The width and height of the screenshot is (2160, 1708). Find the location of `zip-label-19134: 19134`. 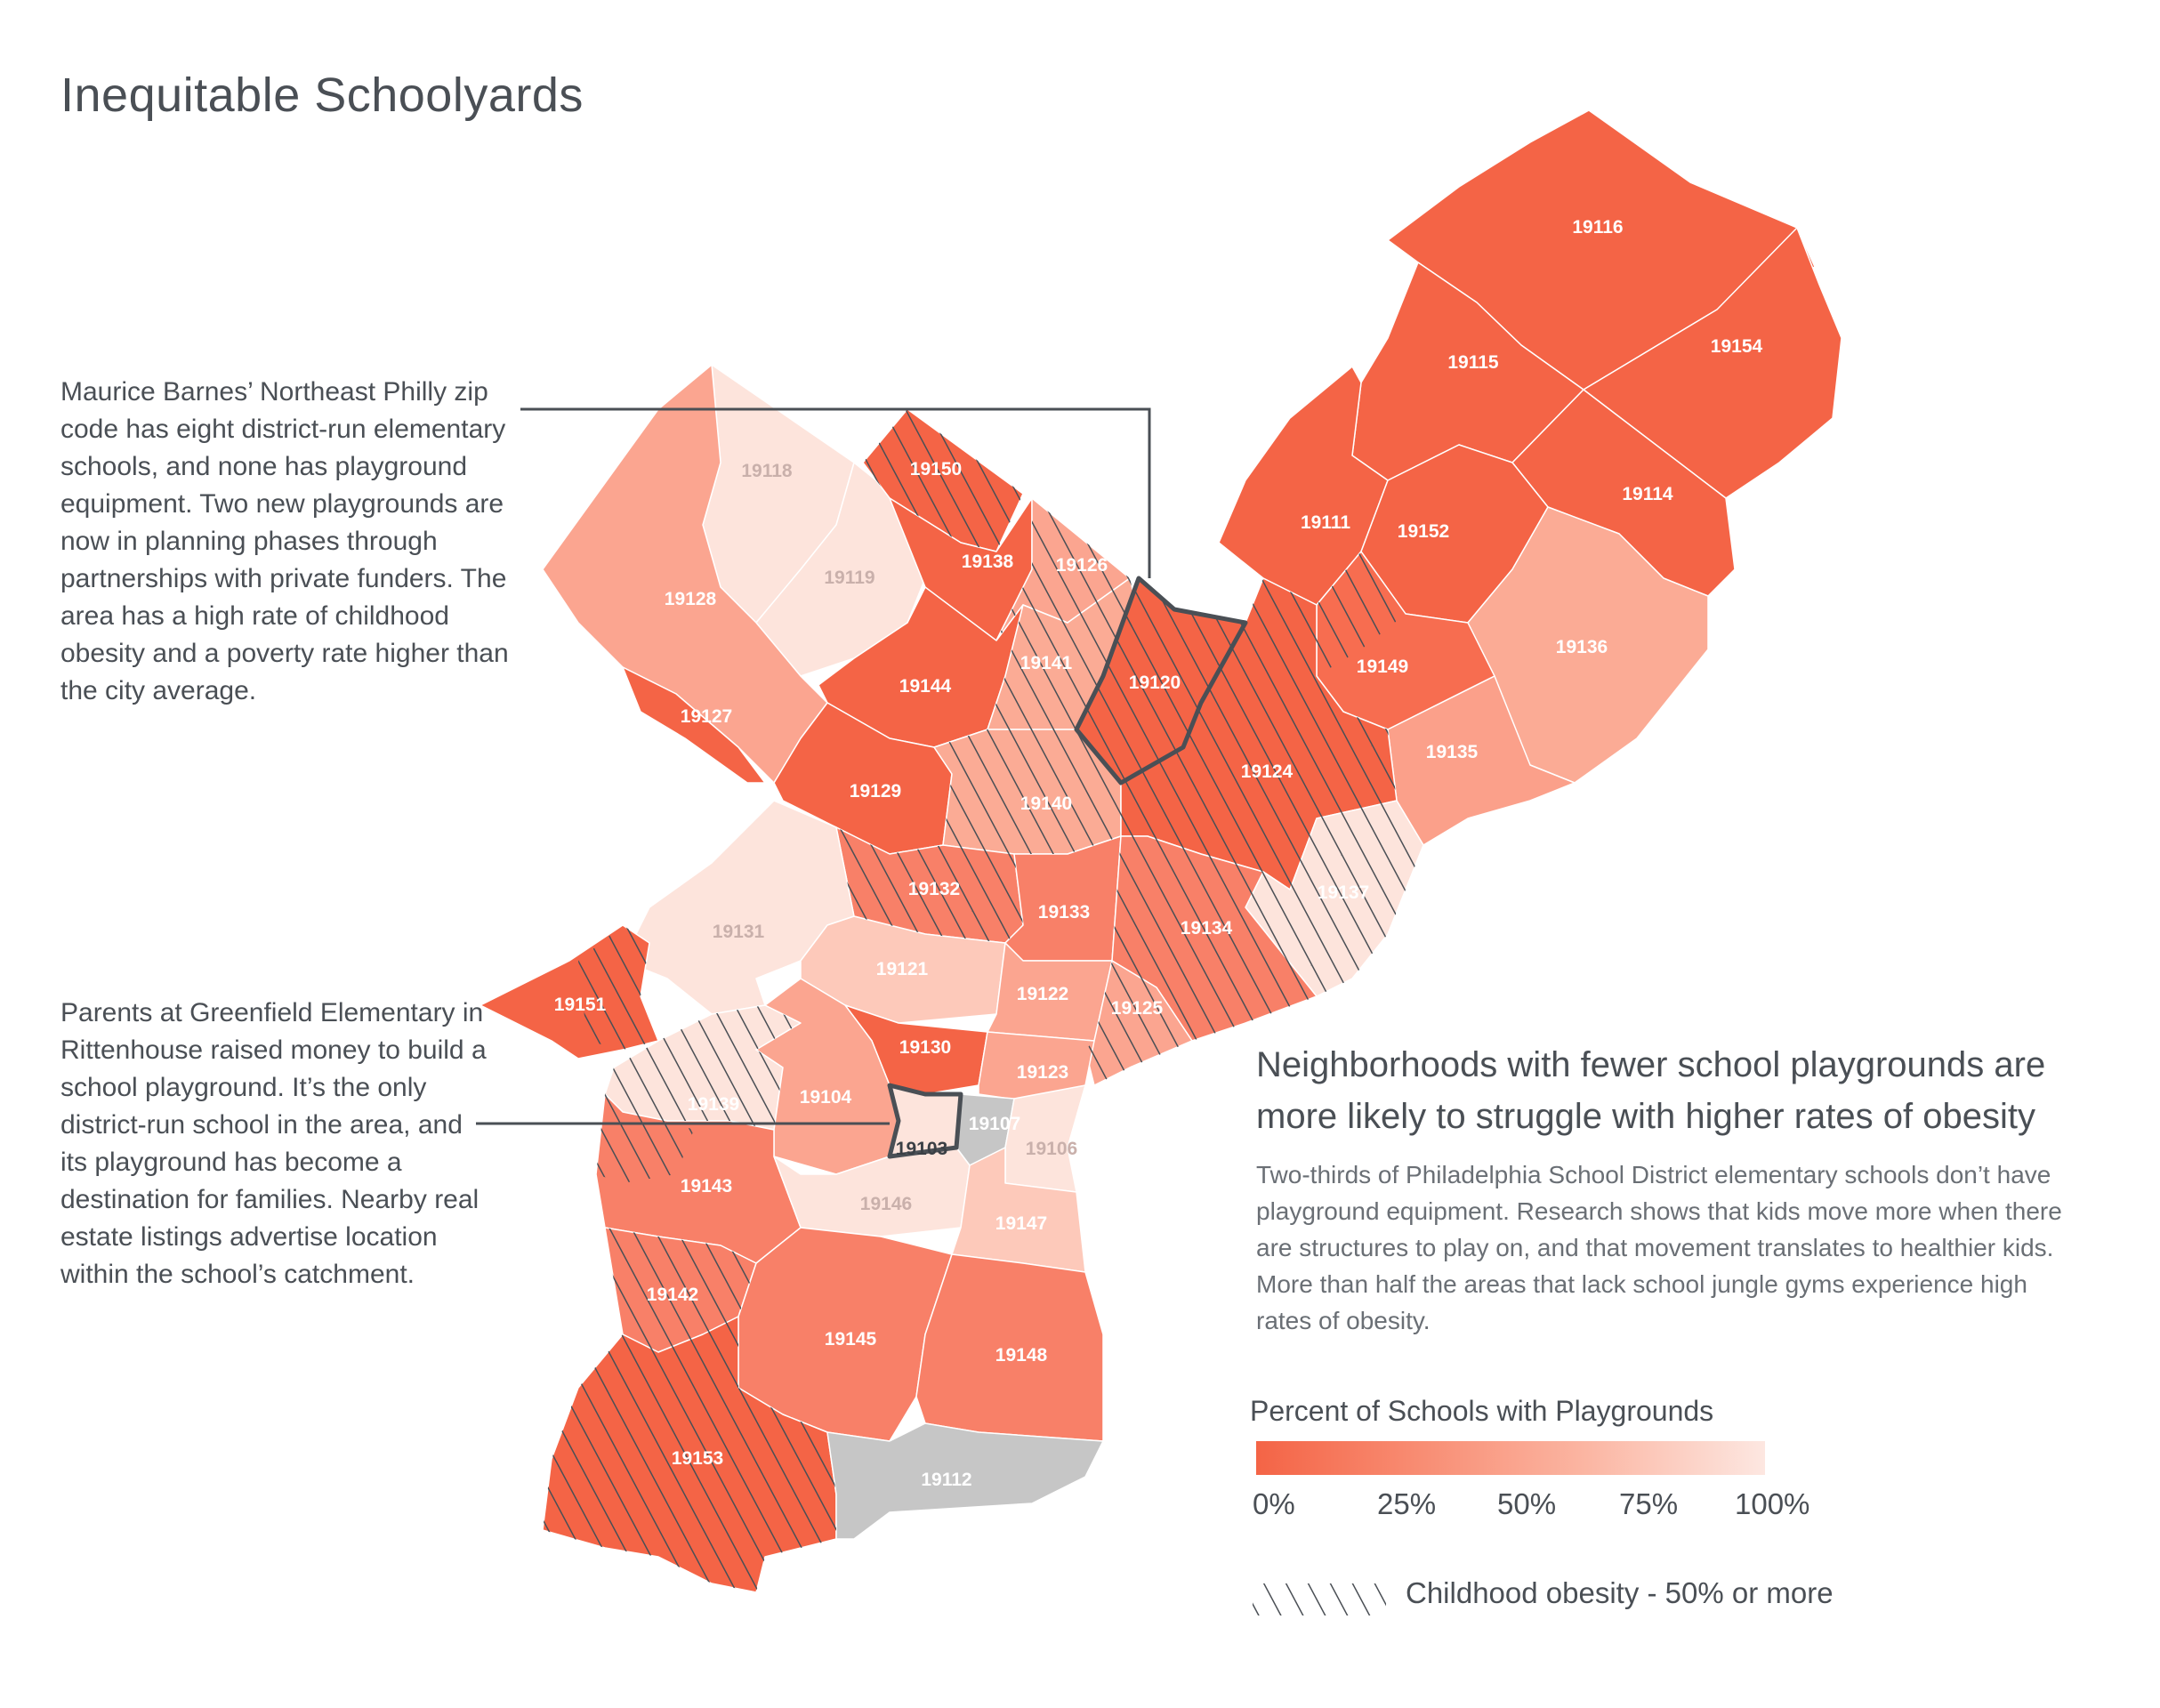

zip-label-19134: 19134 is located at coordinates (1207, 928).